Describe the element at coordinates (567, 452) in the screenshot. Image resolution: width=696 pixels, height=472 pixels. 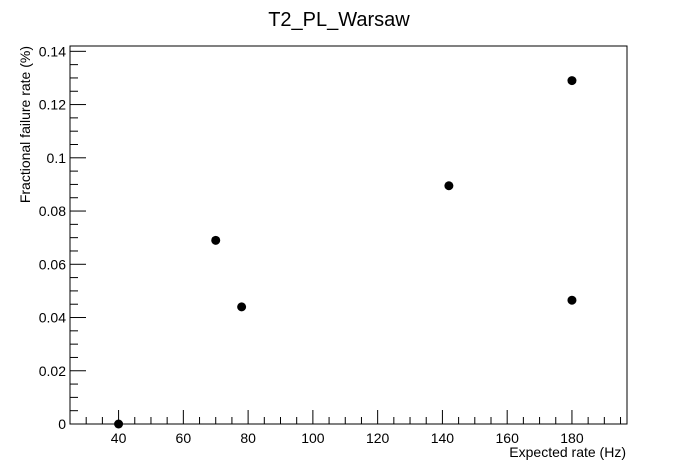
I see `x-axis-title: Expected rate (Hz)` at that location.